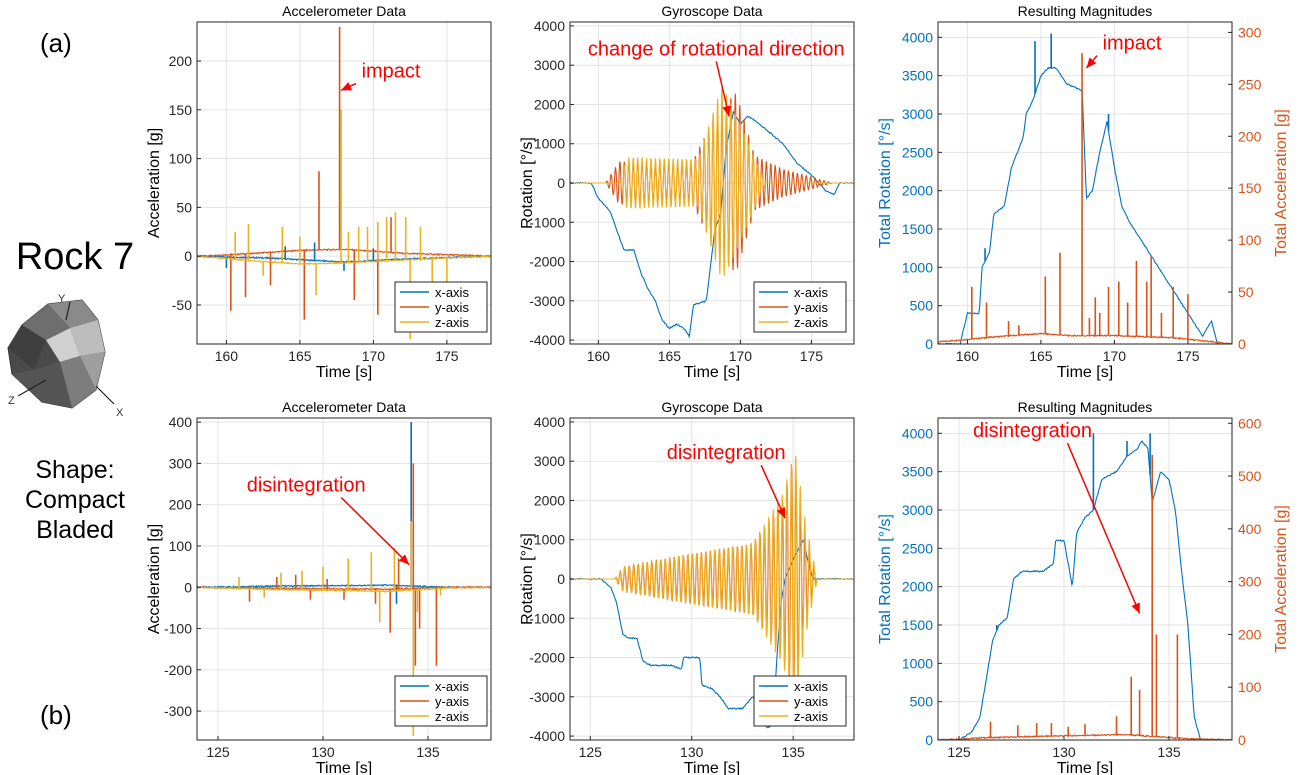  Describe the element at coordinates (885, 579) in the screenshot. I see `y-axis-label: Total Rotation [°/s]` at that location.